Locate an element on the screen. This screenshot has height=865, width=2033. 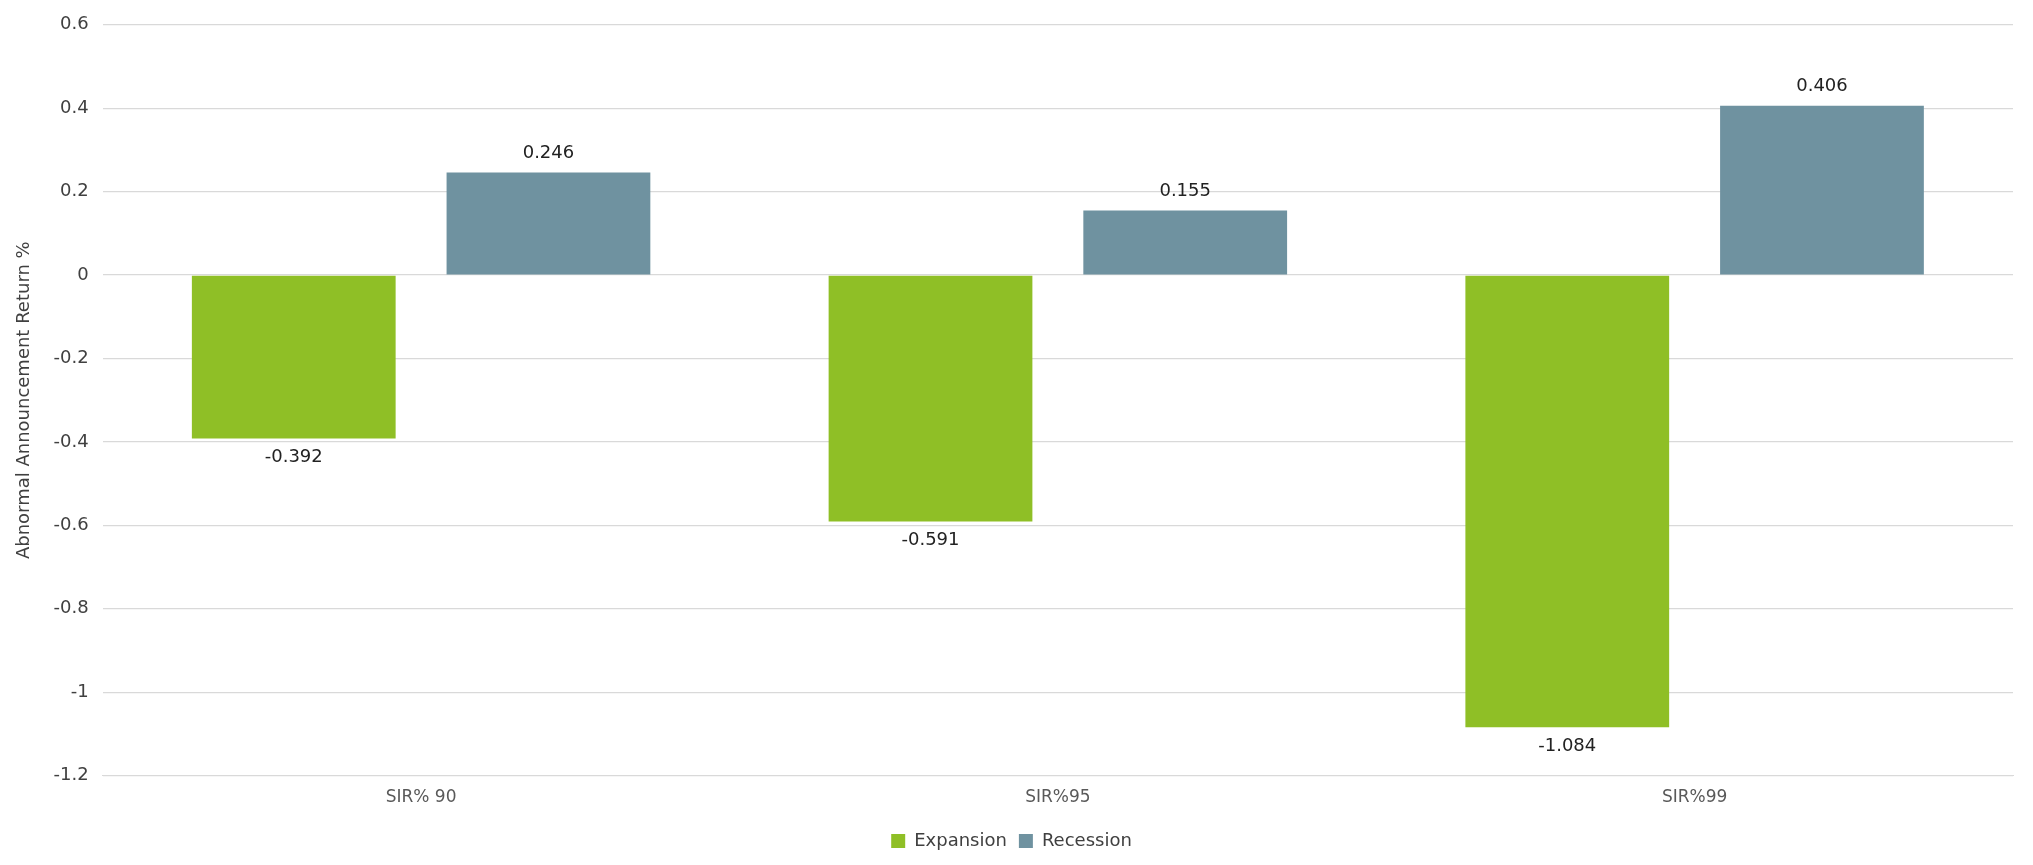
legend-label: Recession is located at coordinates (1086, 839).